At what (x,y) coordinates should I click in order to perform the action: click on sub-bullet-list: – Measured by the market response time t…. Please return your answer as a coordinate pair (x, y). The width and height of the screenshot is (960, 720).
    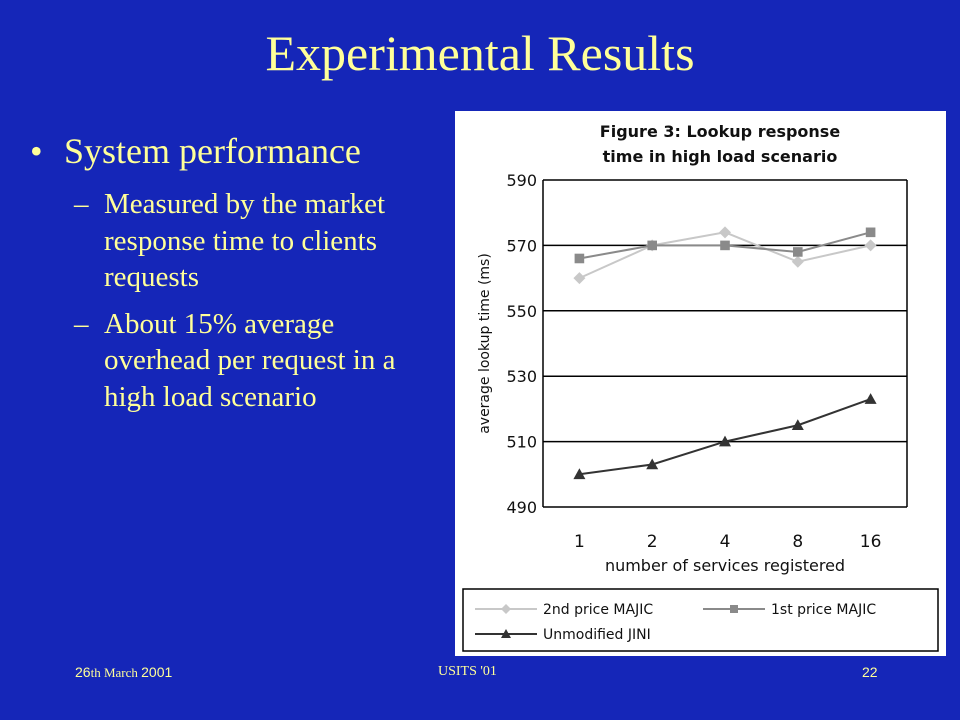
    Looking at the image, I should click on (230, 300).